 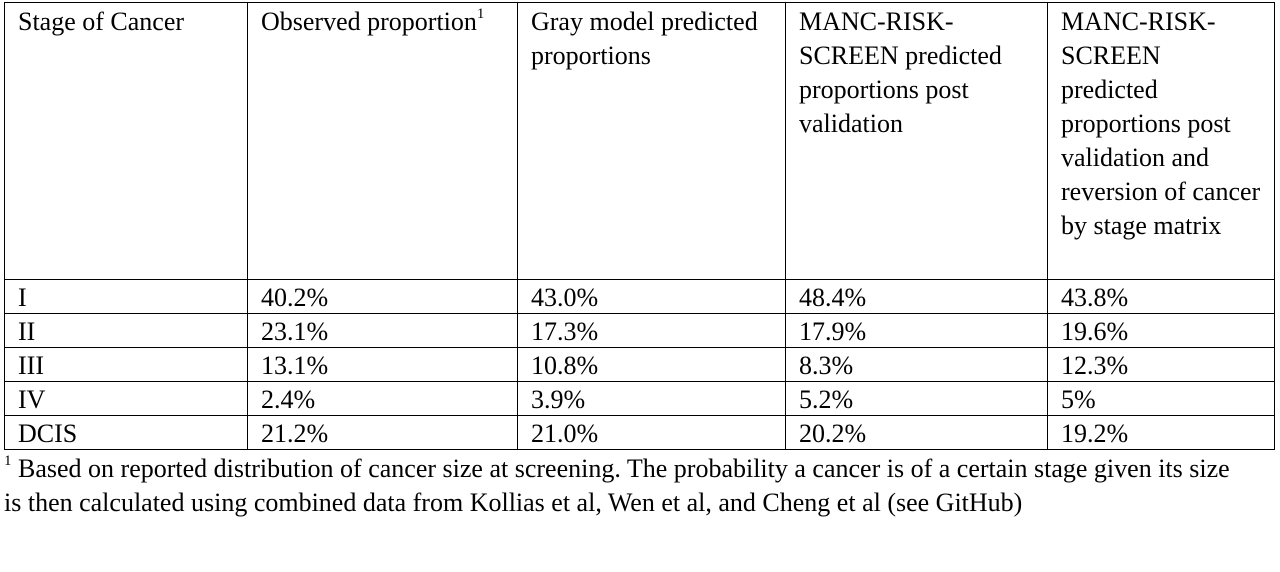 I want to click on table-cell: 20.2%, so click(x=916, y=432).